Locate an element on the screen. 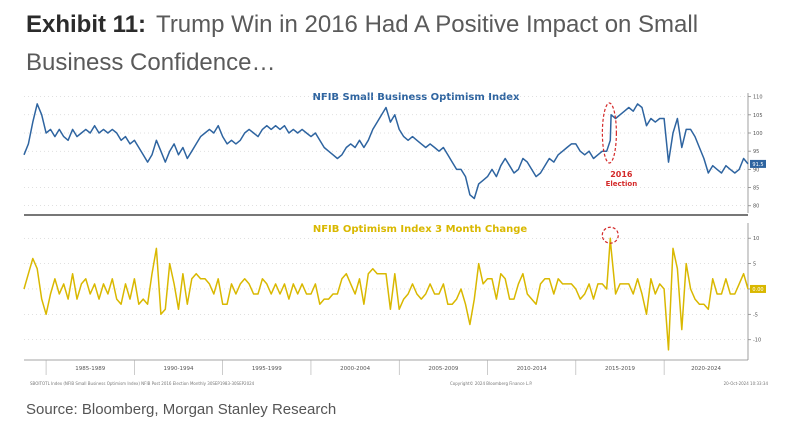 The width and height of the screenshot is (790, 438). top-y-tick-label: 85 is located at coordinates (756, 189).